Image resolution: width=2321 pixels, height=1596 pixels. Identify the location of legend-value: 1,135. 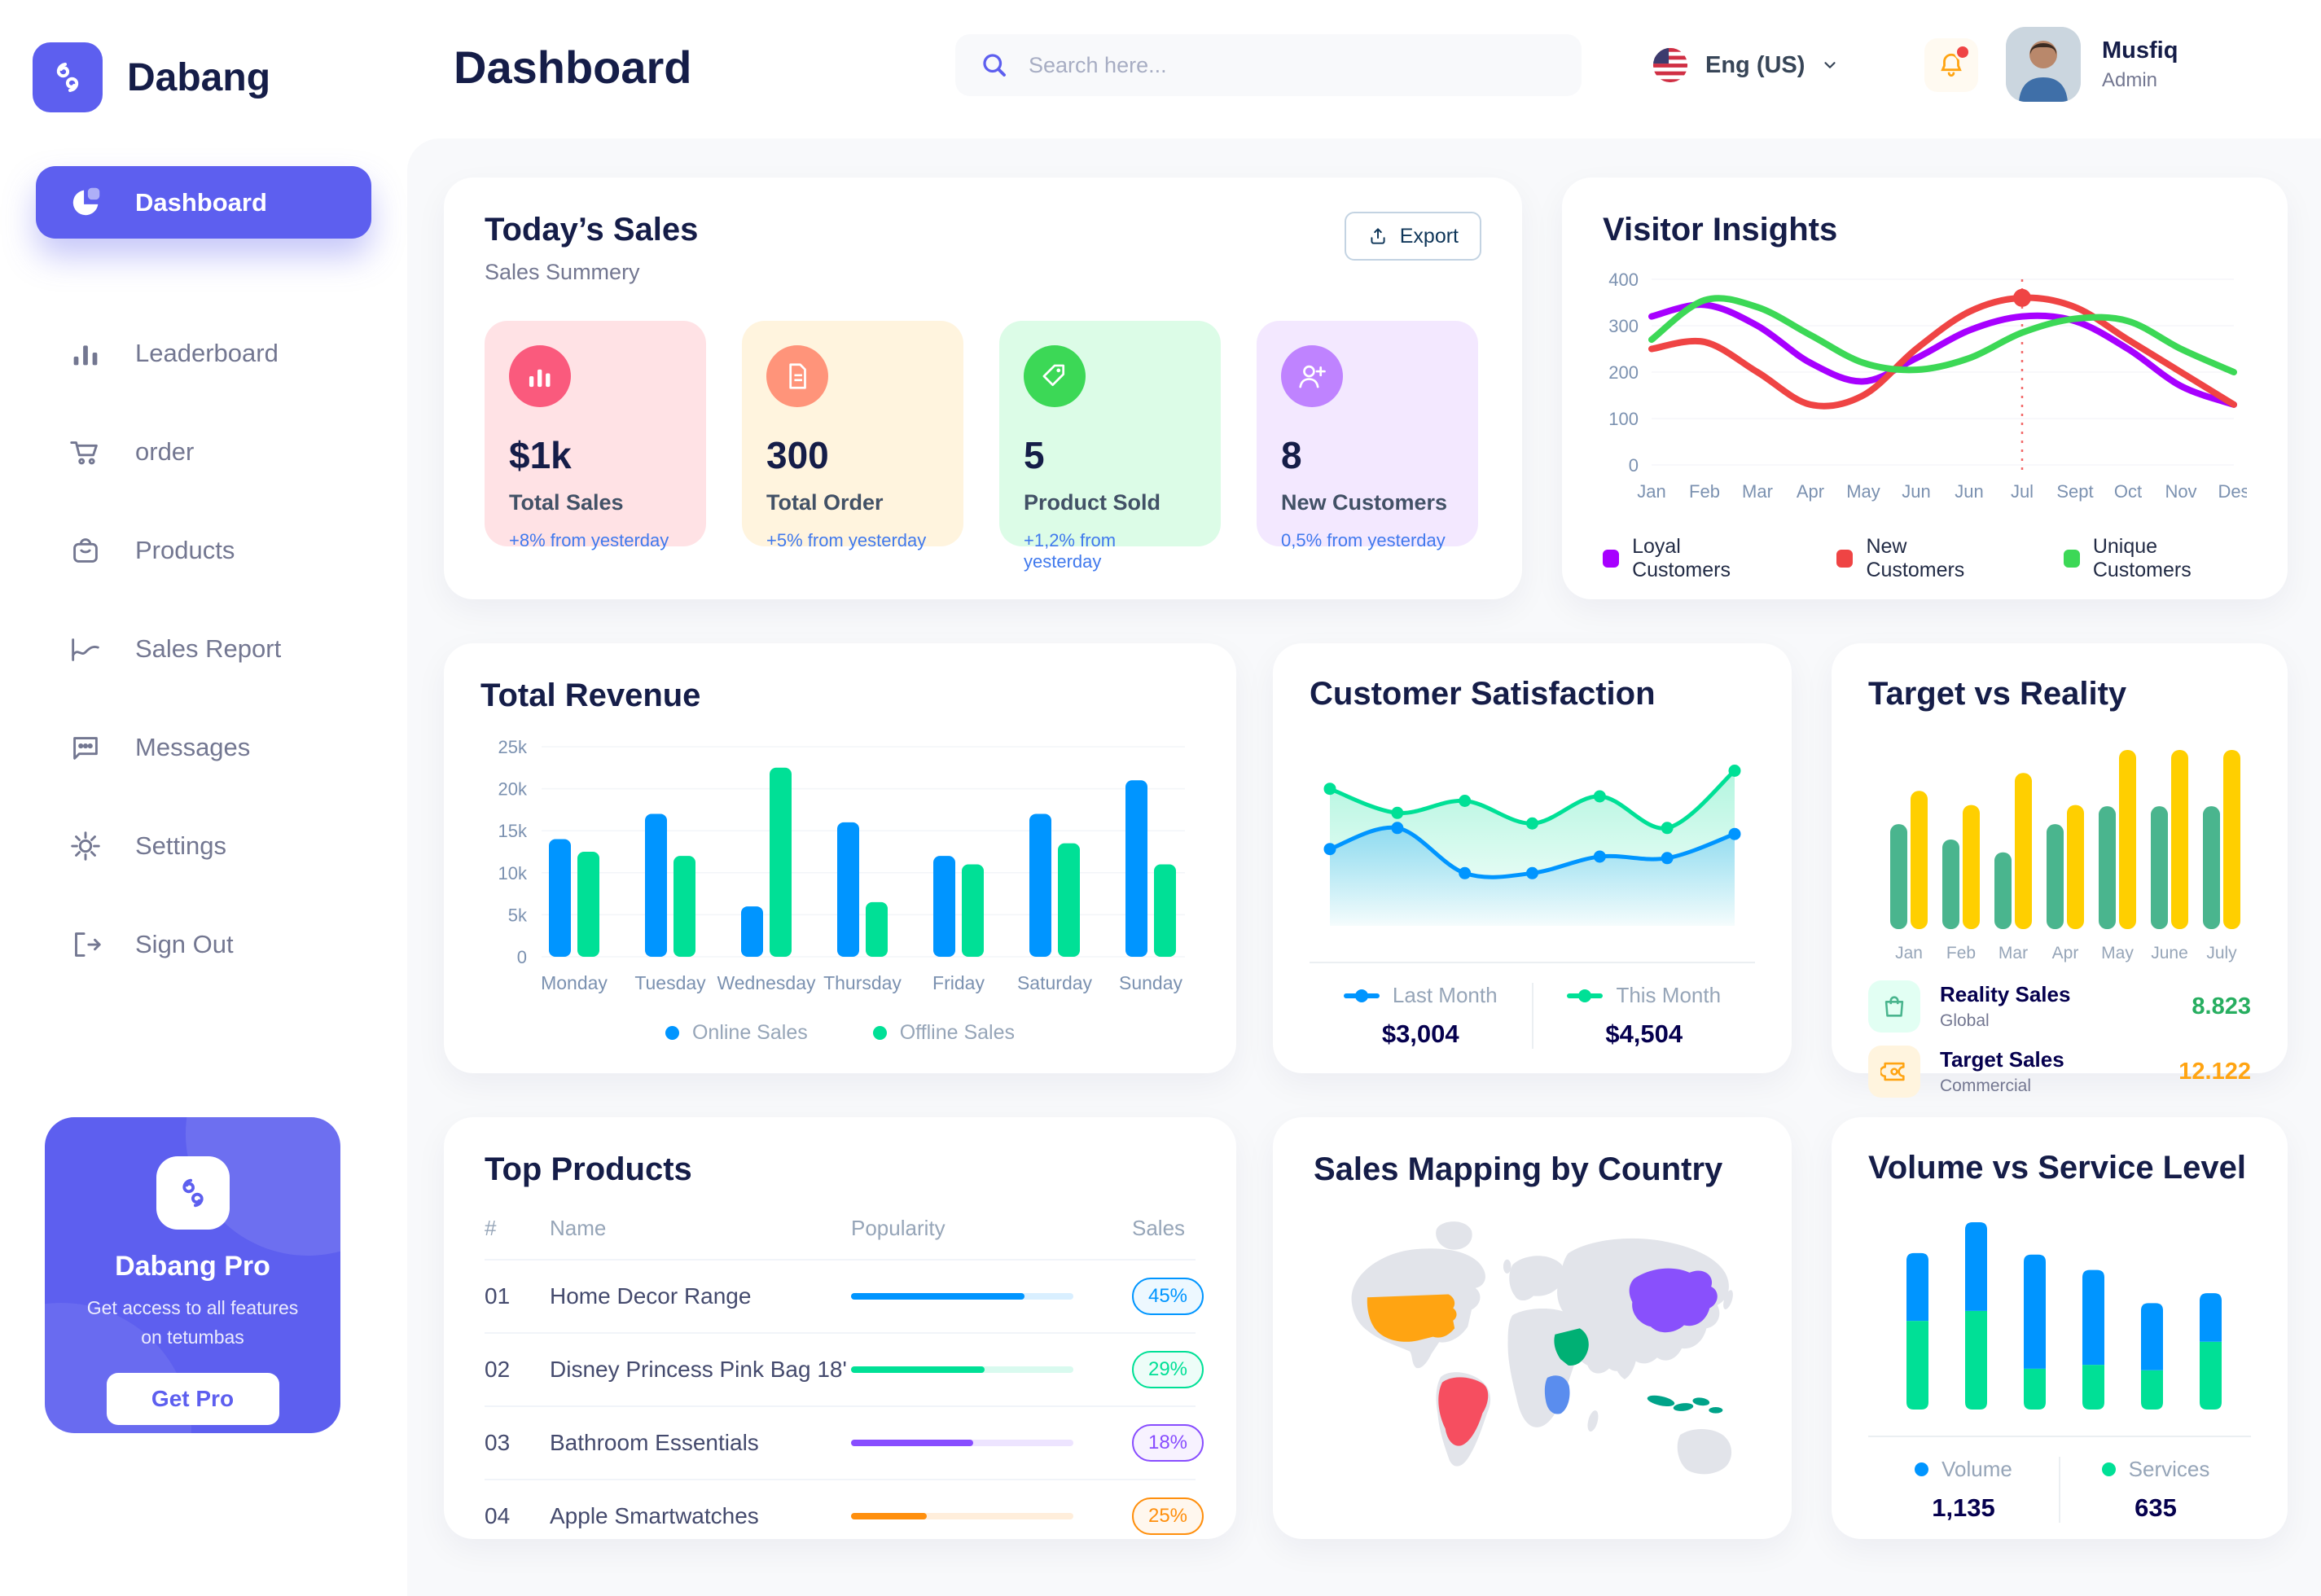
(1963, 1507).